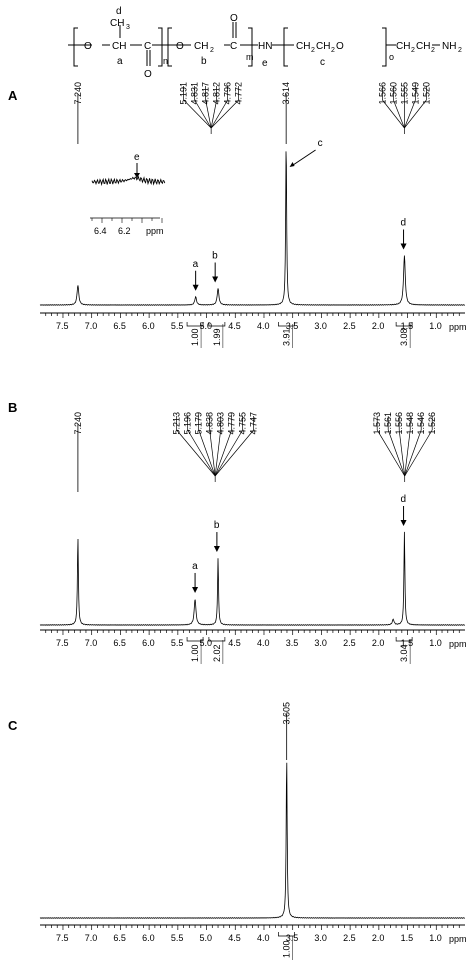 This screenshot has width=474, height=978. Describe the element at coordinates (286, 337) in the screenshot. I see `integral-value: 3.91` at that location.